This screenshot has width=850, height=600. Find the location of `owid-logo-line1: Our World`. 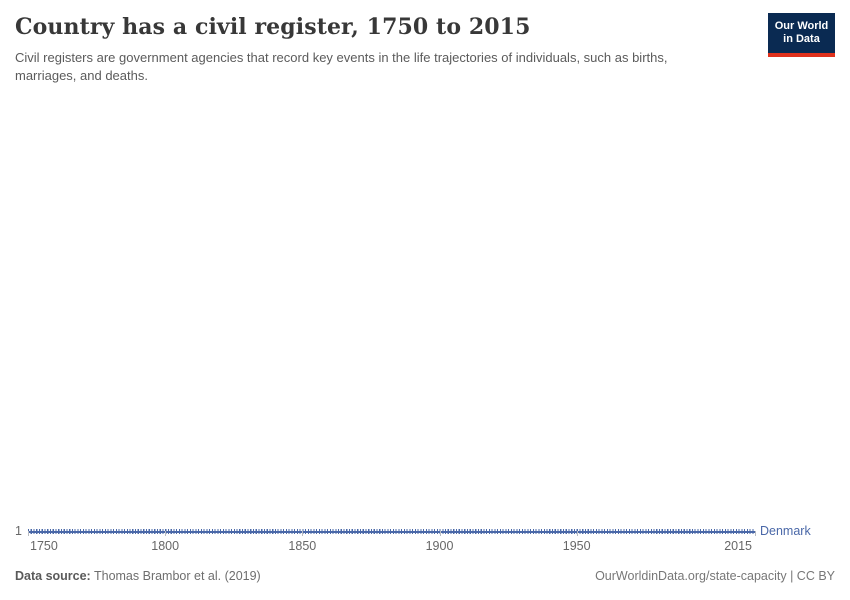

owid-logo-line1: Our World is located at coordinates (801, 25).